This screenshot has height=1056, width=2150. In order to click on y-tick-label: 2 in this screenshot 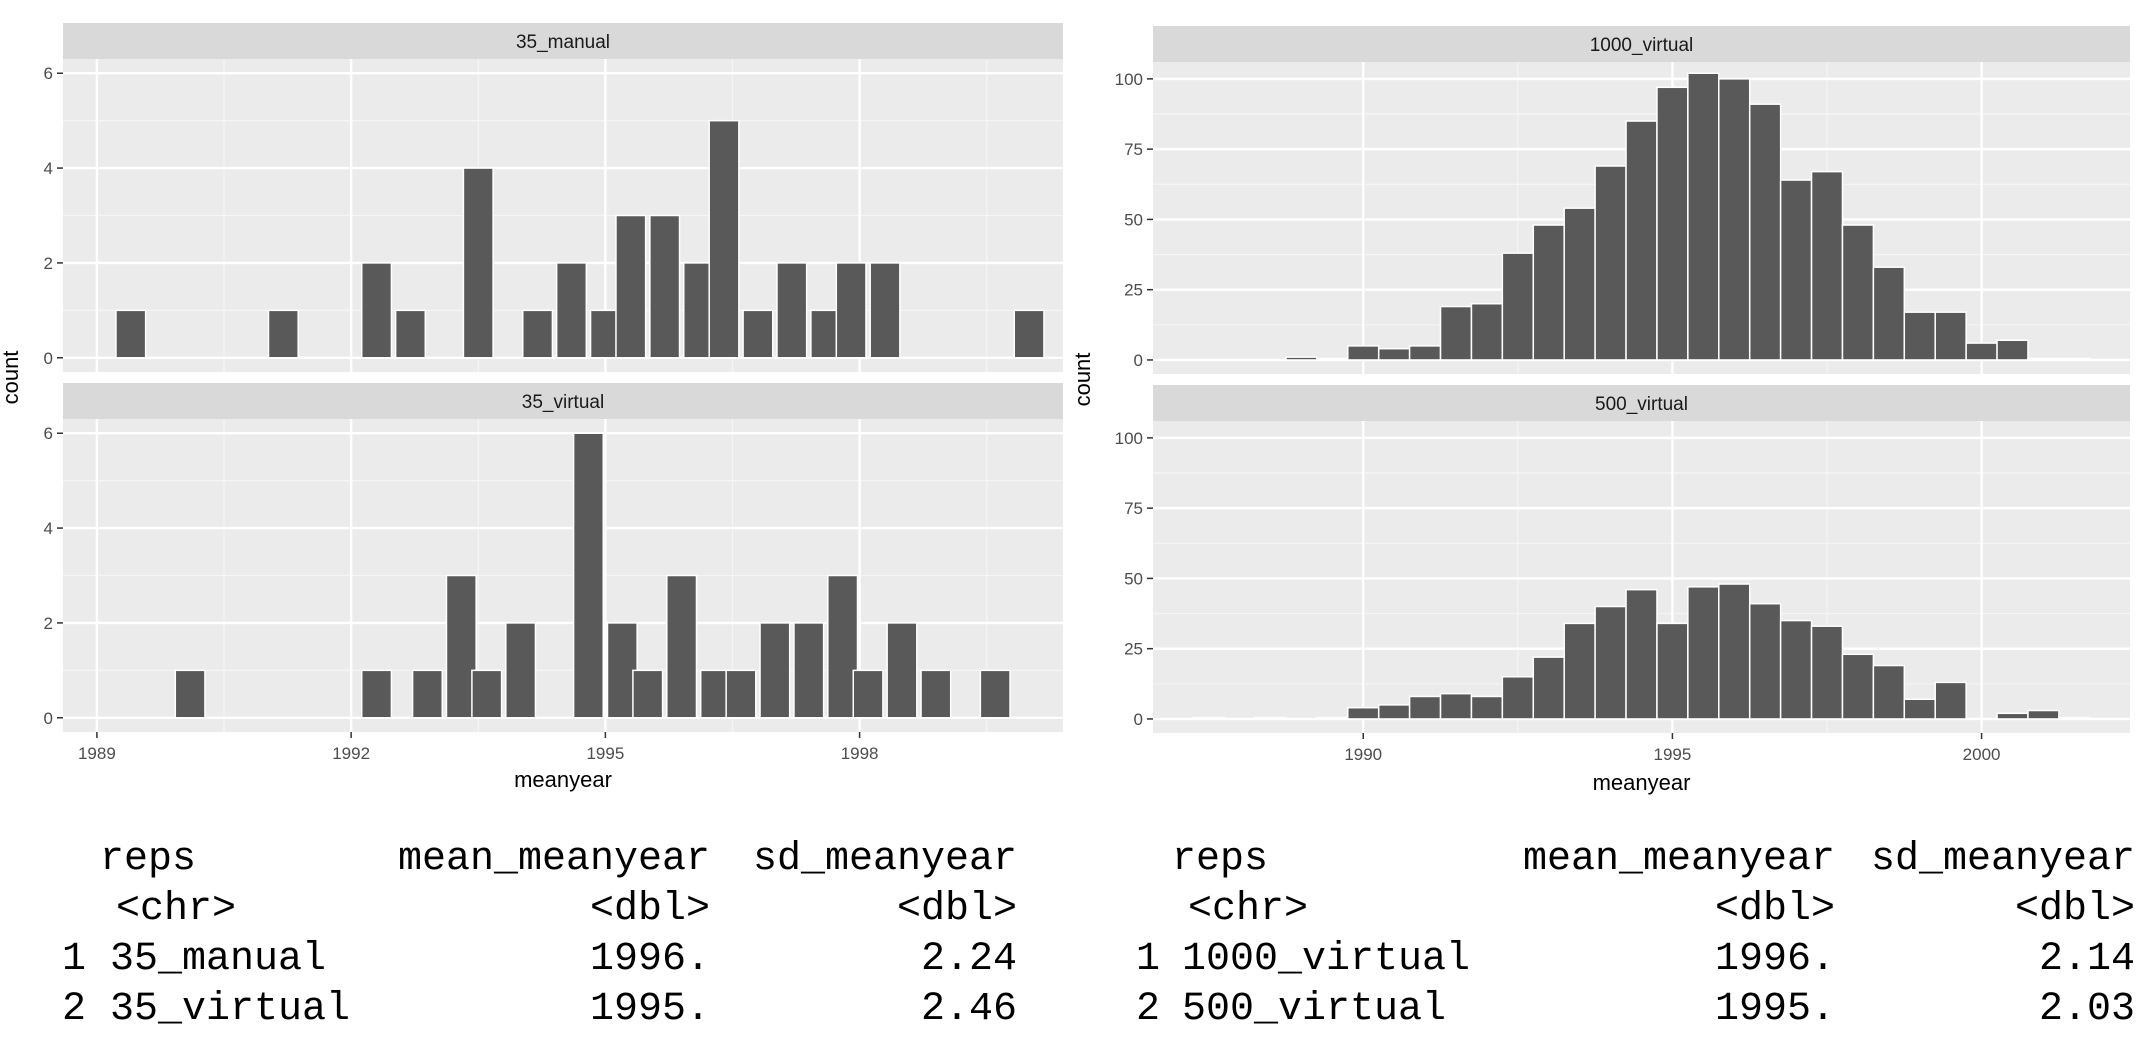, I will do `click(48, 263)`.